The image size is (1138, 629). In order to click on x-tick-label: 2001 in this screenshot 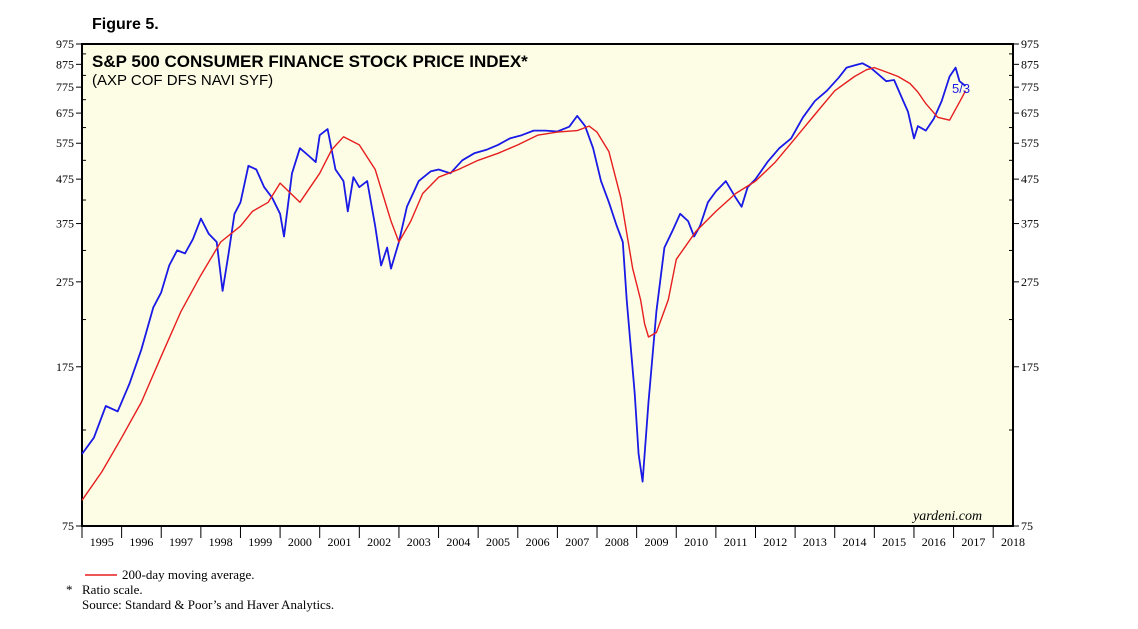, I will do `click(340, 542)`.